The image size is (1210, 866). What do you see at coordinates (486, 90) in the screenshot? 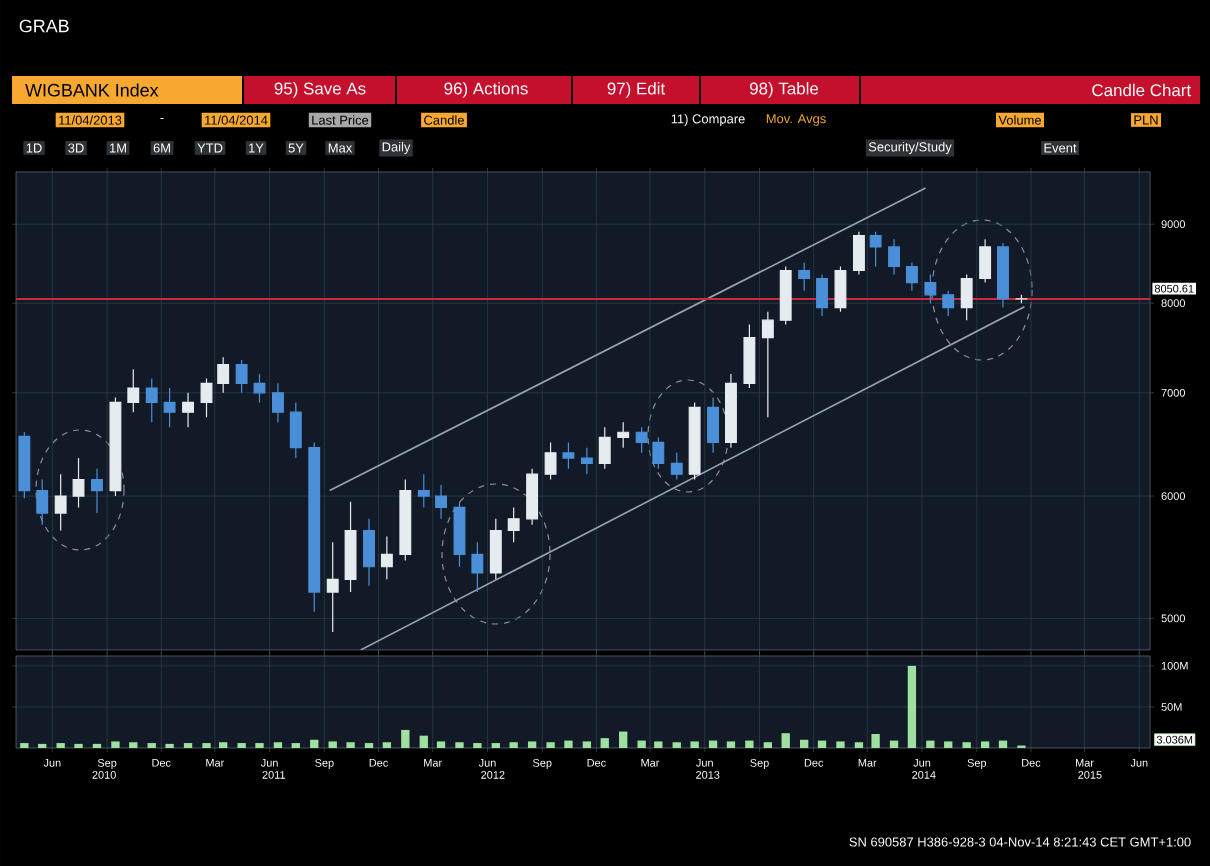
I see `text: 96) Actions` at bounding box center [486, 90].